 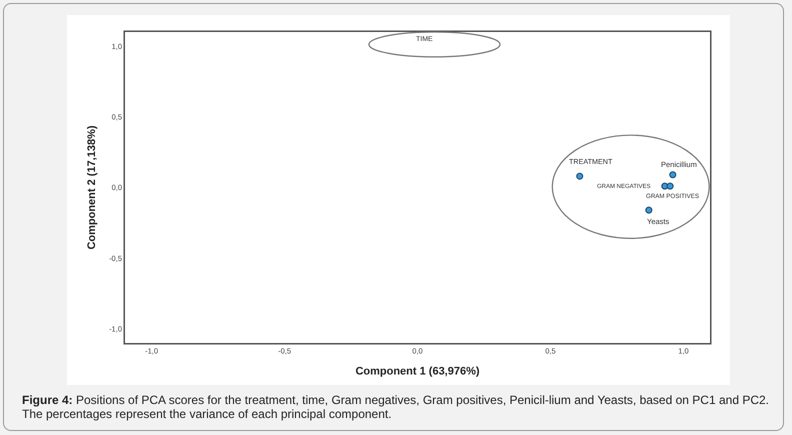 What do you see at coordinates (396, 407) in the screenshot?
I see `caption: Figure 4: Positions of PCA scores for the treatment, time, Gram negatives, Gram positives, Penicil-lium and Yeasts, based on PC1 and PC2. The percentages represent the variance of each principal component.` at bounding box center [396, 407].